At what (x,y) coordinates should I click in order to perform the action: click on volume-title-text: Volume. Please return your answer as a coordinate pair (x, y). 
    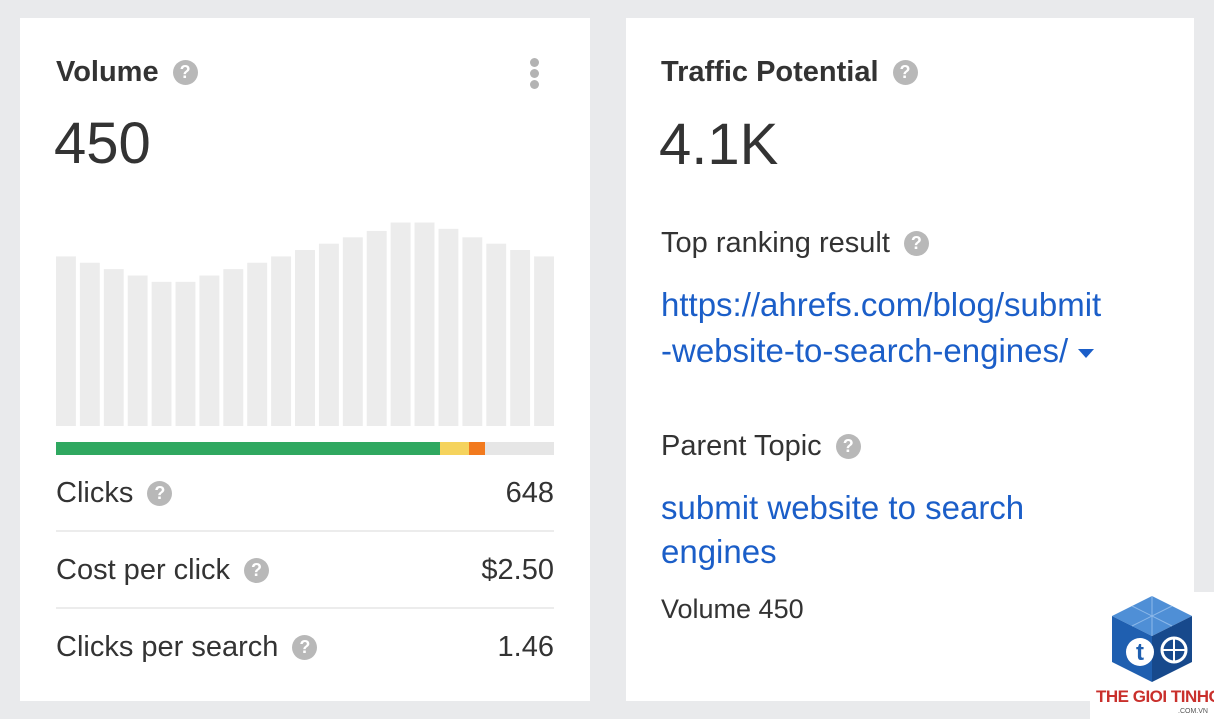
    Looking at the image, I should click on (107, 72).